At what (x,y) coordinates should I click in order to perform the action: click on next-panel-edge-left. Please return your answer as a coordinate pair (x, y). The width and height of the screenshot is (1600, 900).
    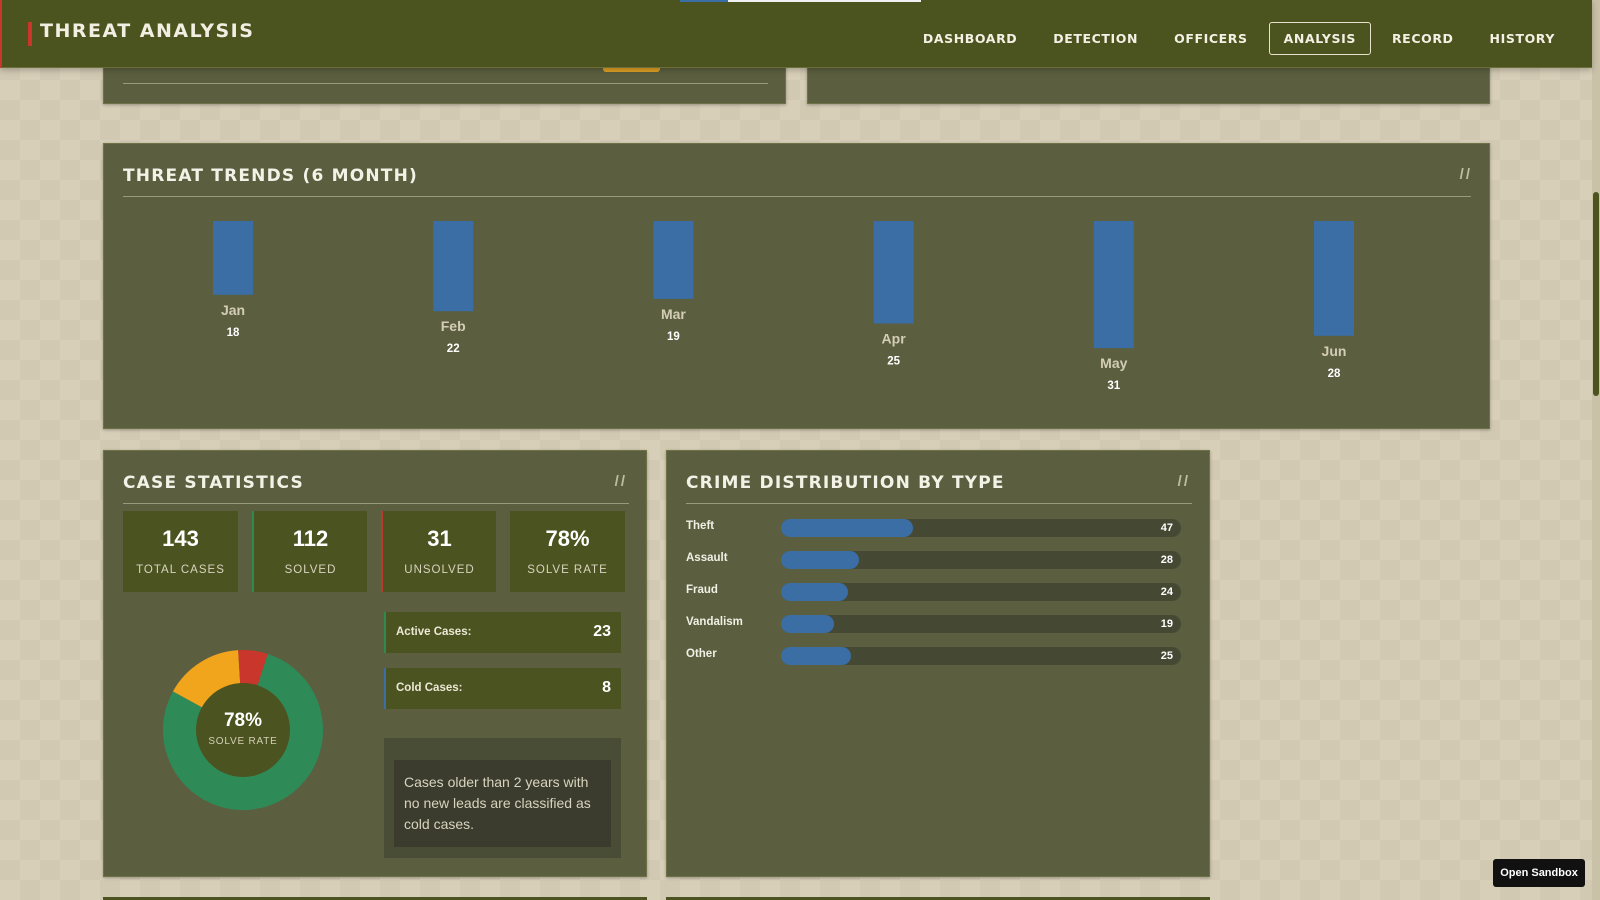
    Looking at the image, I should click on (375, 898).